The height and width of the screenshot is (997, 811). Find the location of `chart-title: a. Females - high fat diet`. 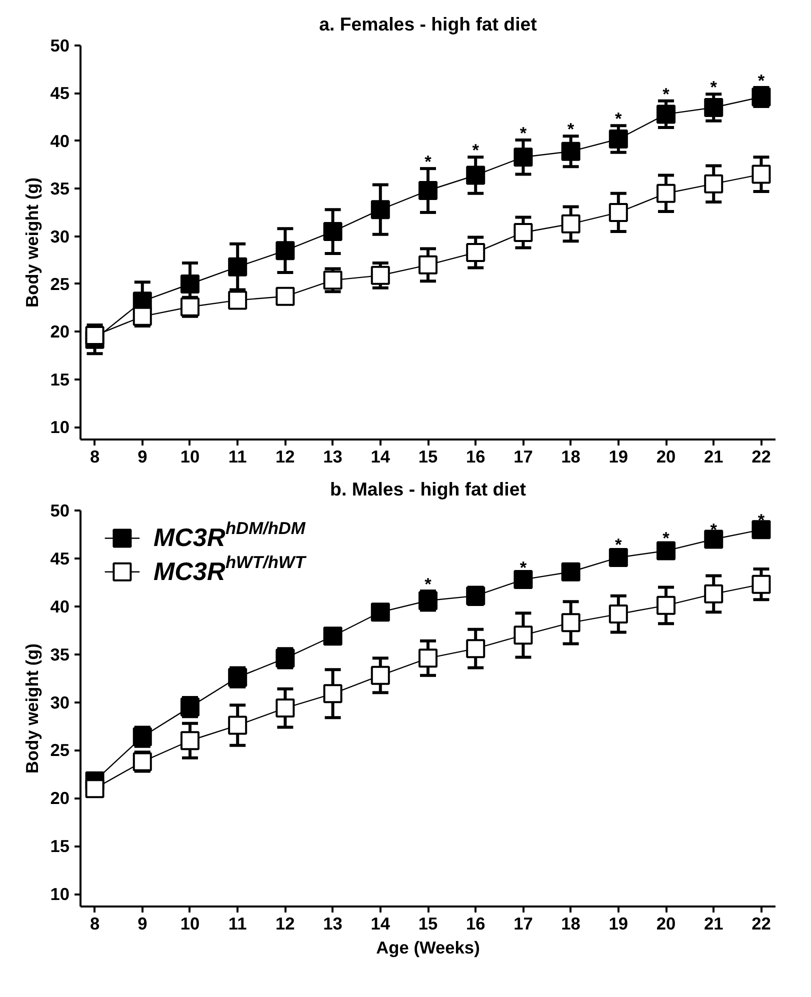

chart-title: a. Females - high fat diet is located at coordinates (428, 24).